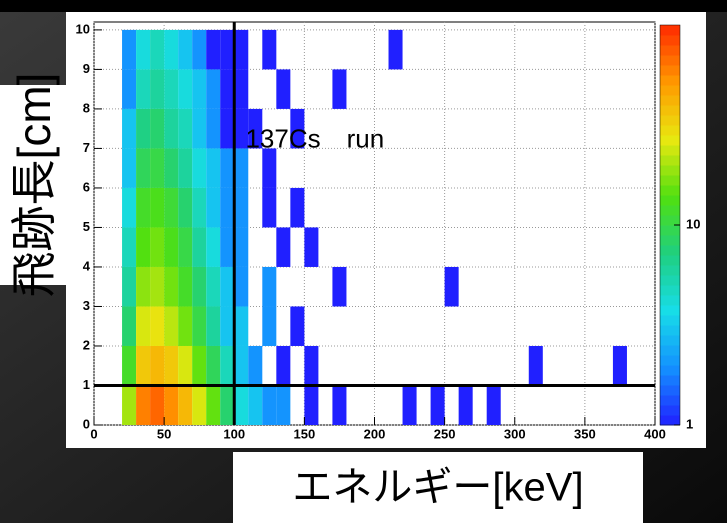  Describe the element at coordinates (86, 186) in the screenshot. I see `y-tick-label: 6` at that location.